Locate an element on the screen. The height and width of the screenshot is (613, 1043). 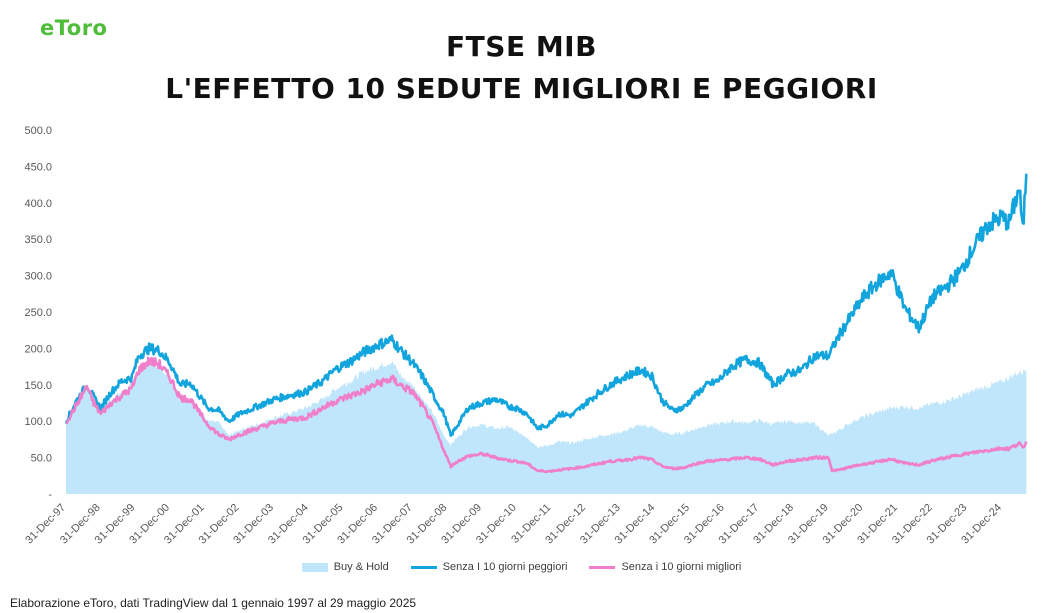
y-tick-label: 350.0 is located at coordinates (38, 240).